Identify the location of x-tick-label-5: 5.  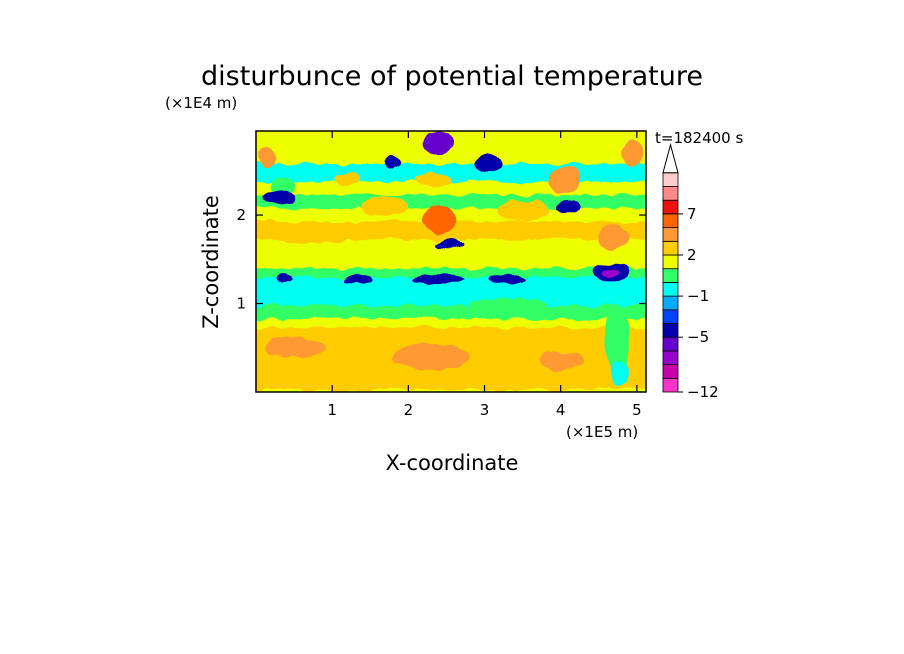
(637, 410).